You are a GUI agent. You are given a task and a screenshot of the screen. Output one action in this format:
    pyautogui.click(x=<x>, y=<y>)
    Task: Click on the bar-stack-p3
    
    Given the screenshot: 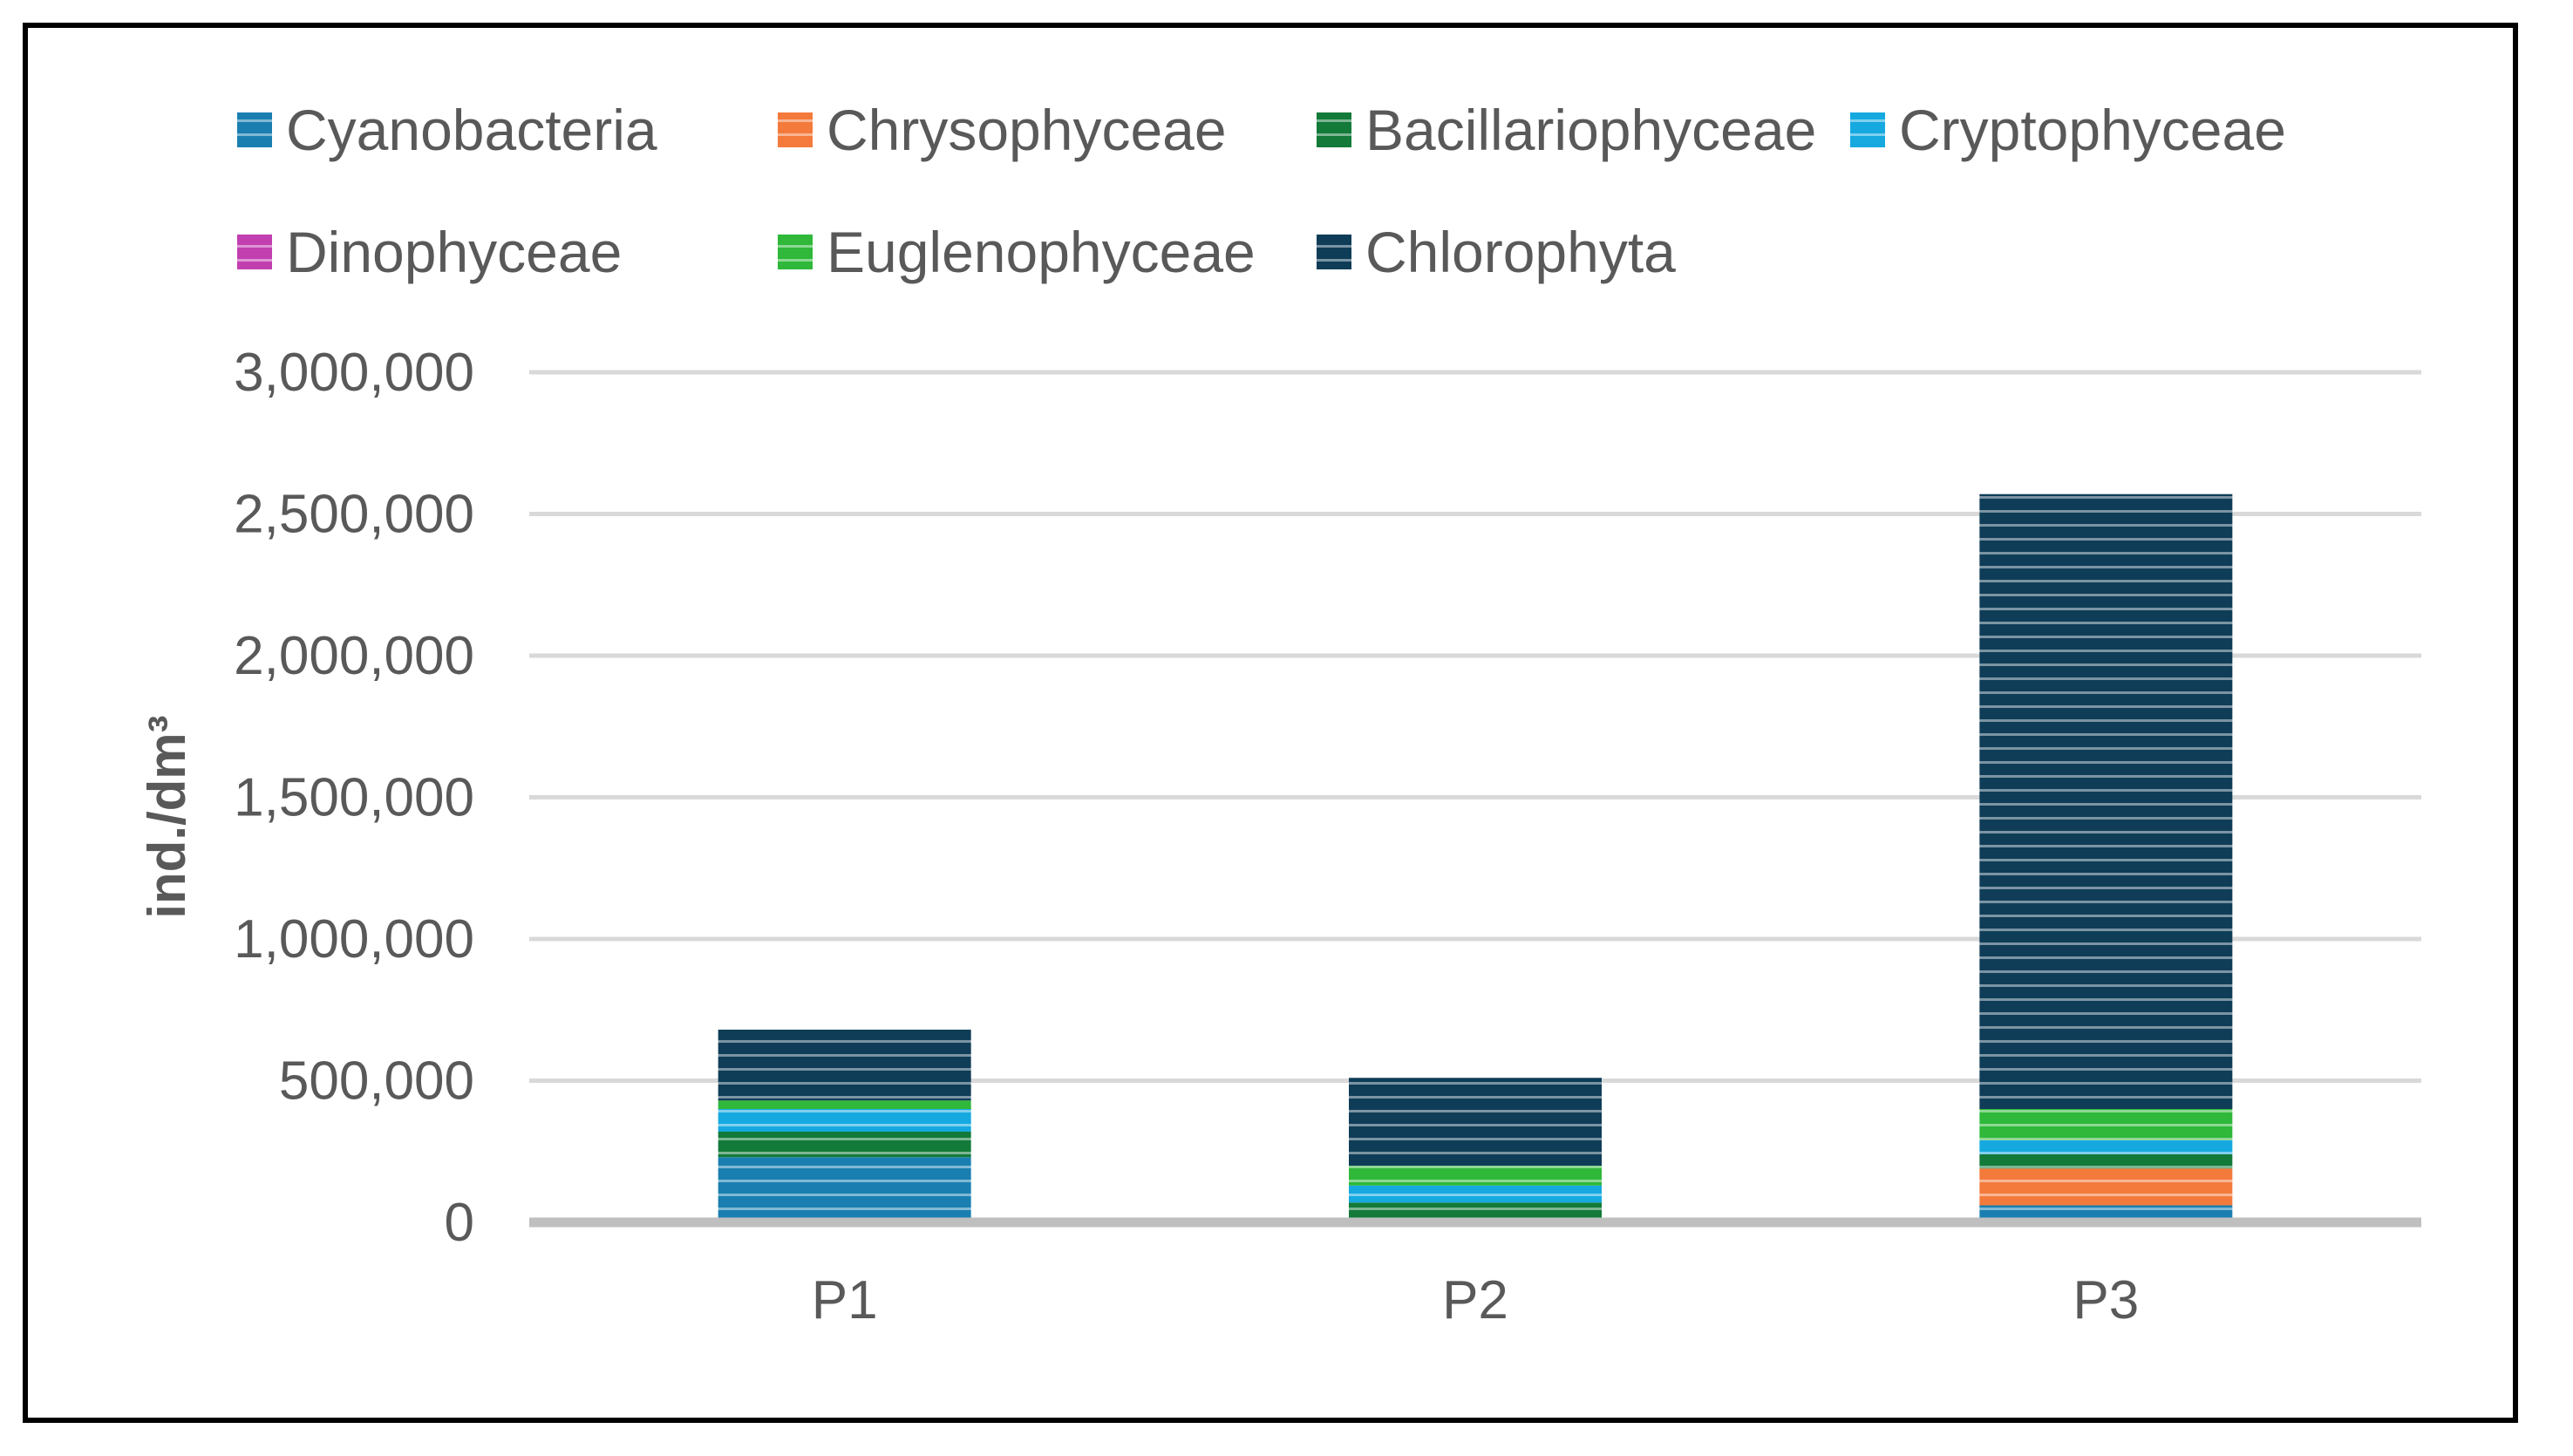 What is the action you would take?
    pyautogui.click(x=2106, y=857)
    